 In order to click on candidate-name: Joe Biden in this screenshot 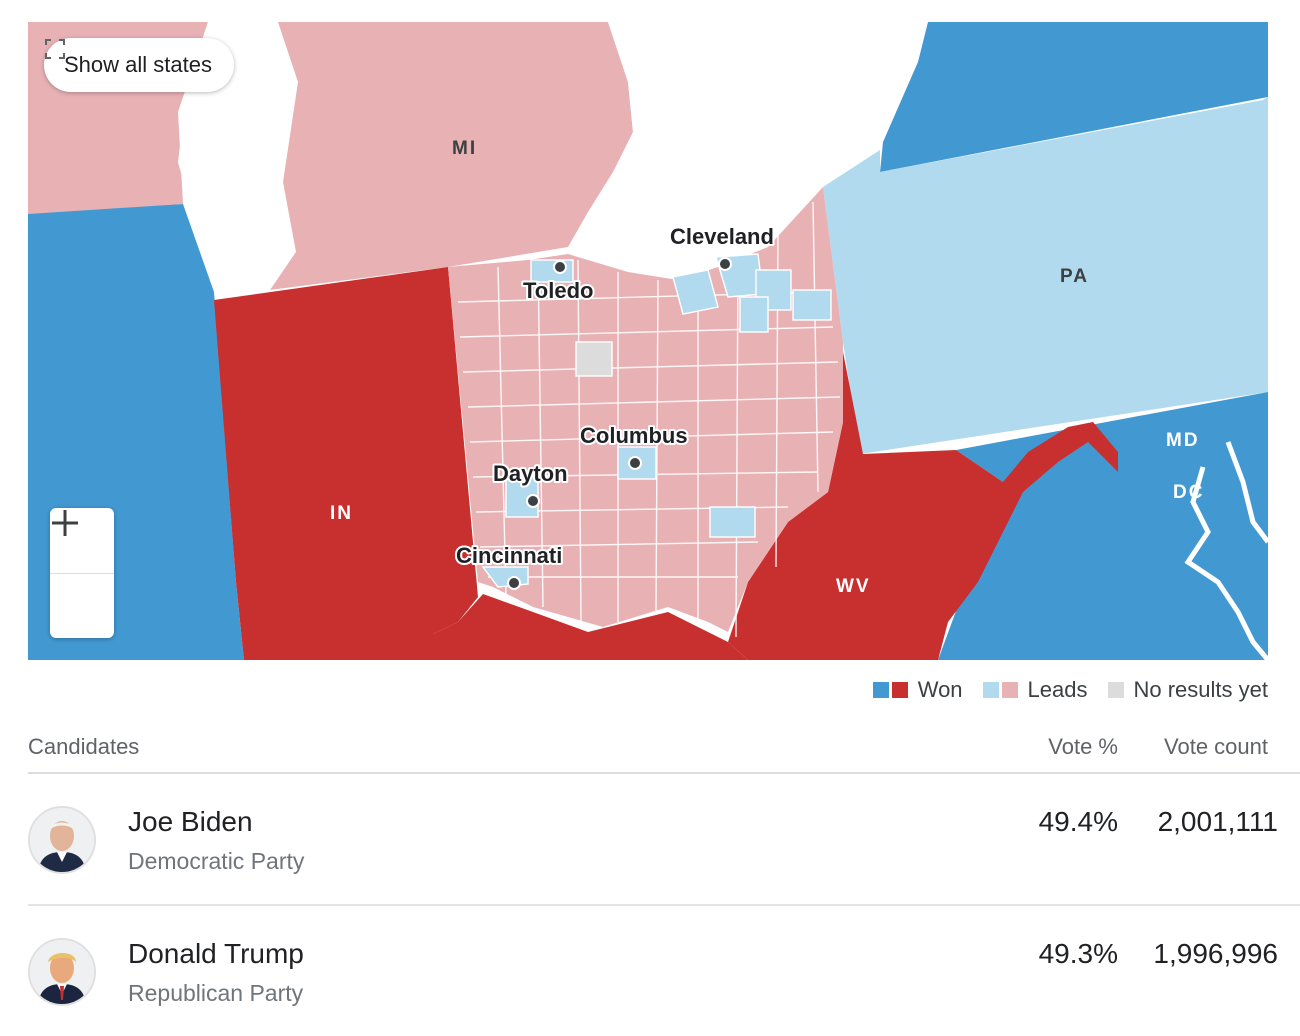, I will do `click(190, 821)`.